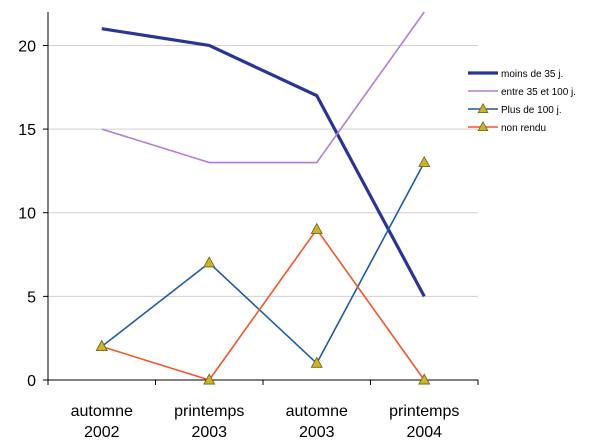 The height and width of the screenshot is (441, 598). What do you see at coordinates (102, 432) in the screenshot?
I see `x-tick-label: 2002` at bounding box center [102, 432].